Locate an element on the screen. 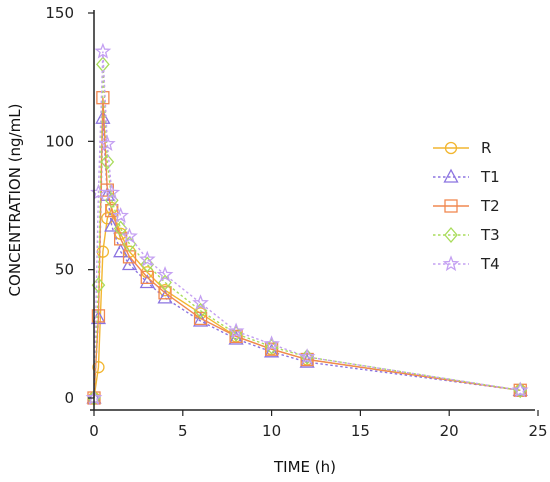 This screenshot has height=482, width=550. legend-label-r: R is located at coordinates (486, 148).